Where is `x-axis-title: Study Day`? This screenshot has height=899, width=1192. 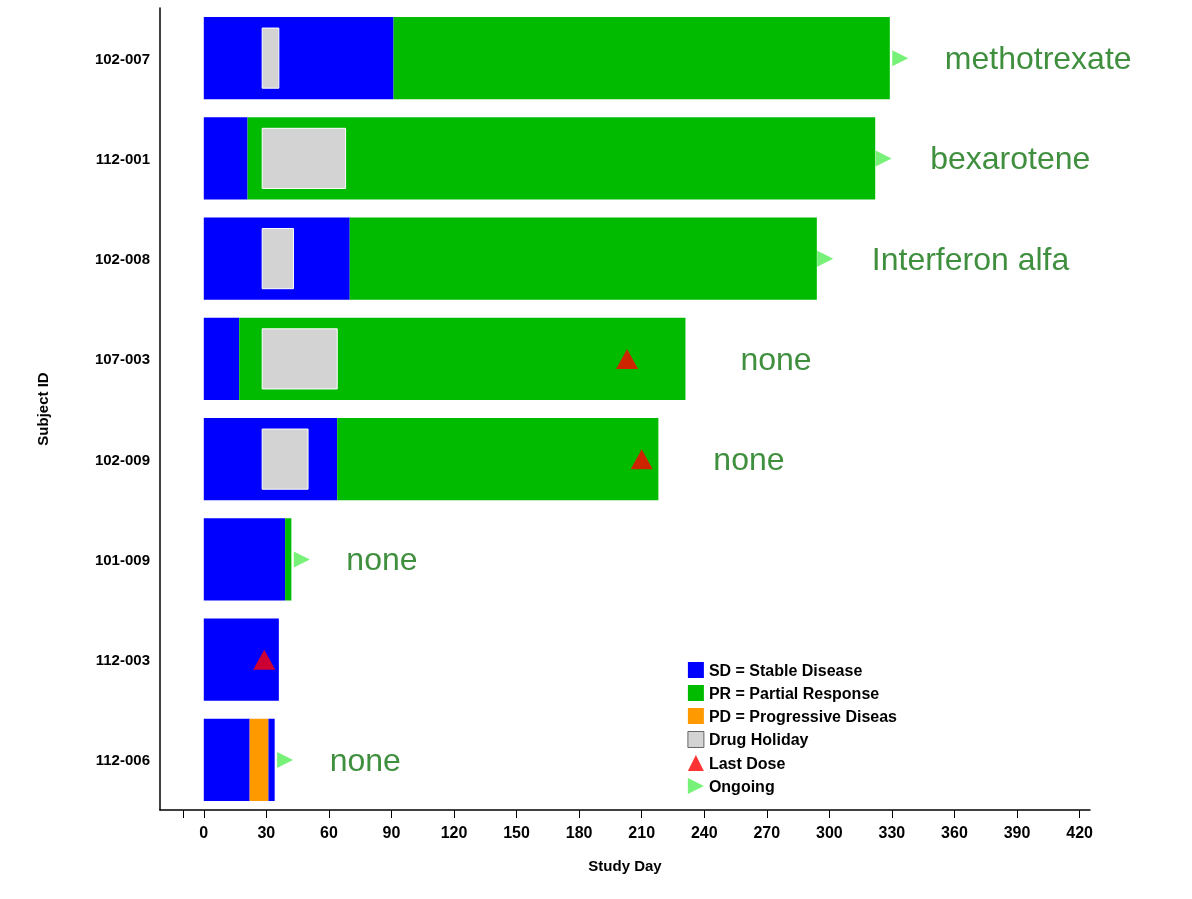 x-axis-title: Study Day is located at coordinates (625, 865).